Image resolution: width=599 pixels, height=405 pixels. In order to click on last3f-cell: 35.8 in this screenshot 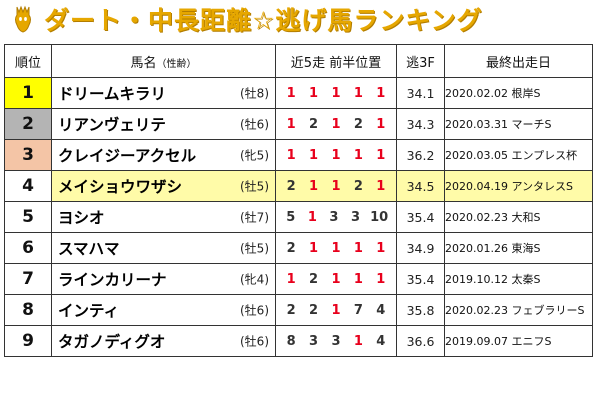, I will do `click(420, 310)`.